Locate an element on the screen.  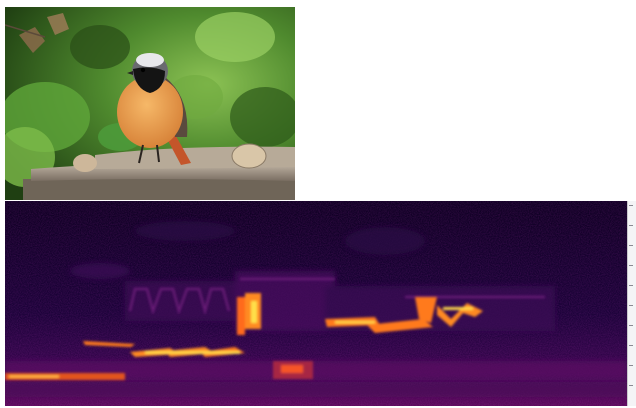
bird is located at coordinates (154, 109).